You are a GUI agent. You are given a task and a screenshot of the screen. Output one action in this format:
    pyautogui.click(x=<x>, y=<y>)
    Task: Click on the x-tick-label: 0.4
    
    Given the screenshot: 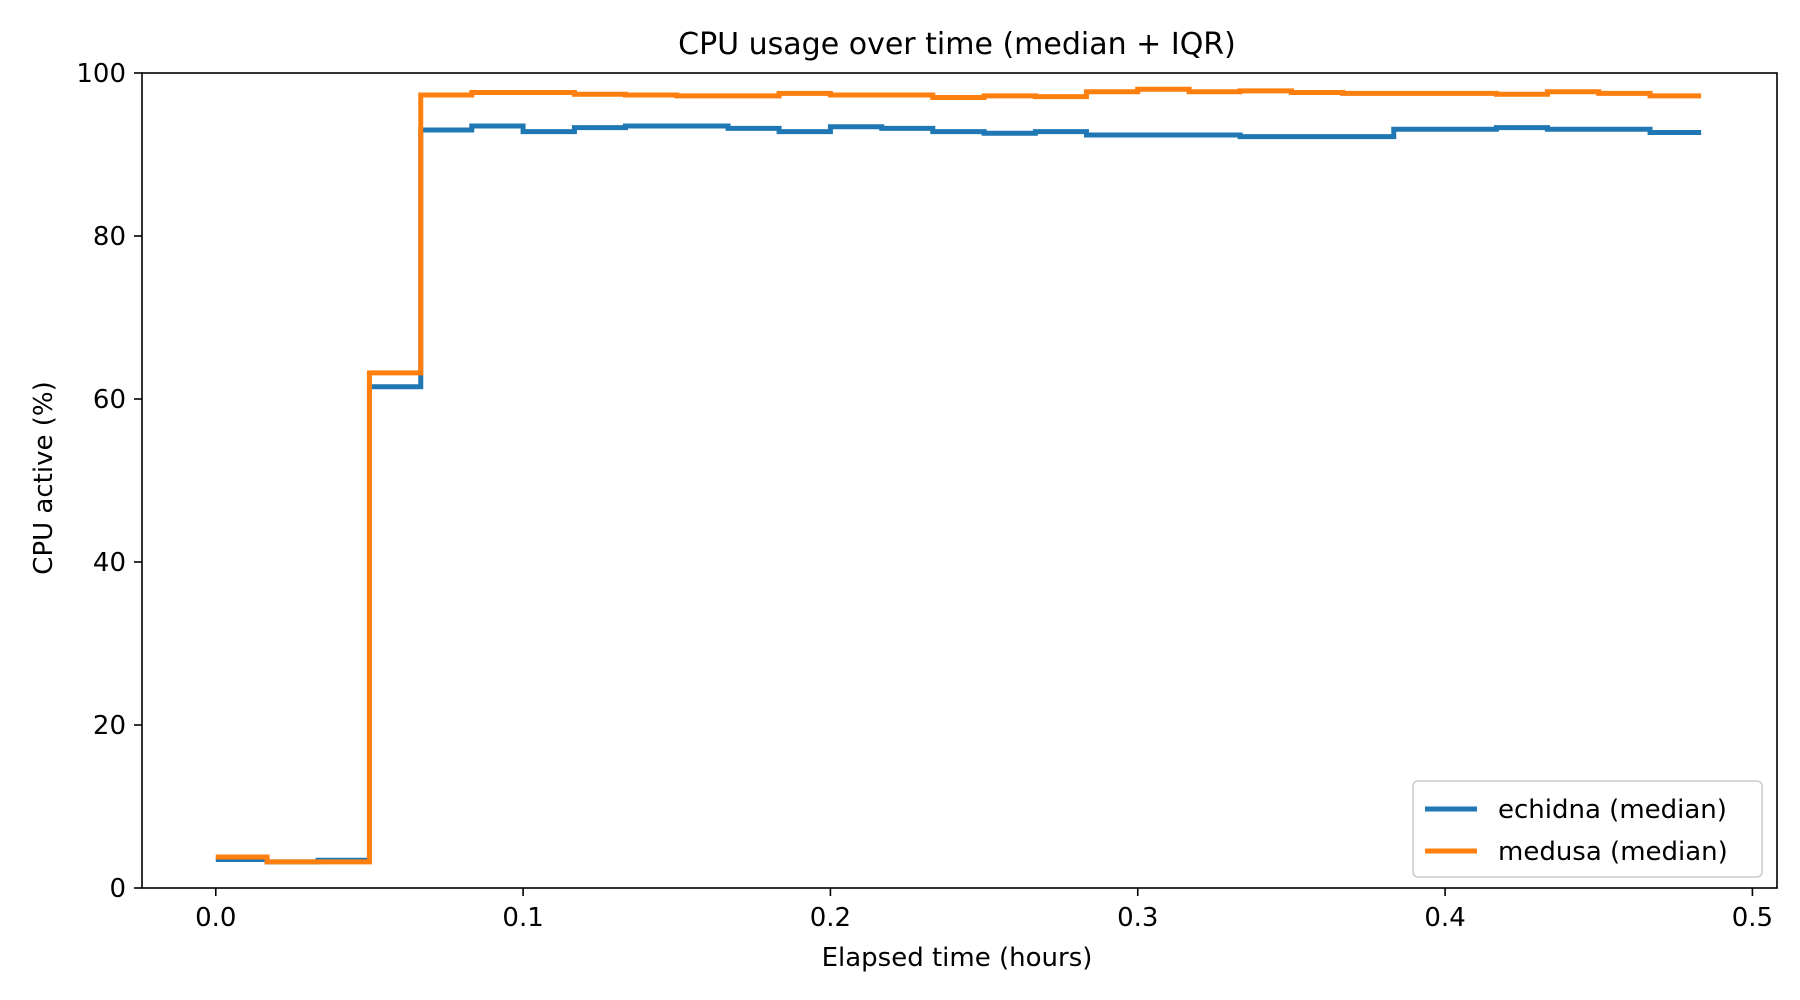 What is the action you would take?
    pyautogui.click(x=1444, y=918)
    